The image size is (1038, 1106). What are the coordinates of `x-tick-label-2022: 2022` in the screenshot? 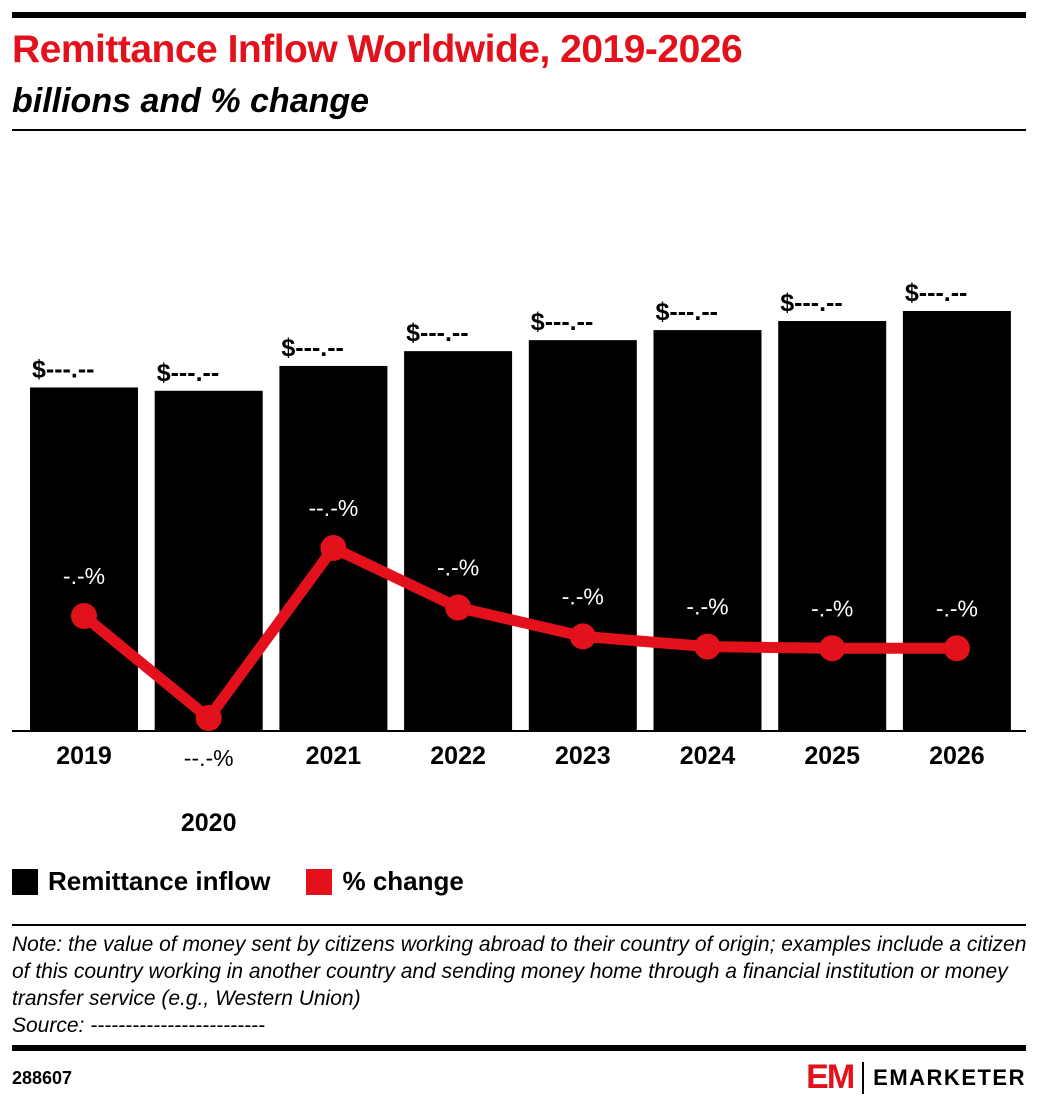 It's located at (458, 756).